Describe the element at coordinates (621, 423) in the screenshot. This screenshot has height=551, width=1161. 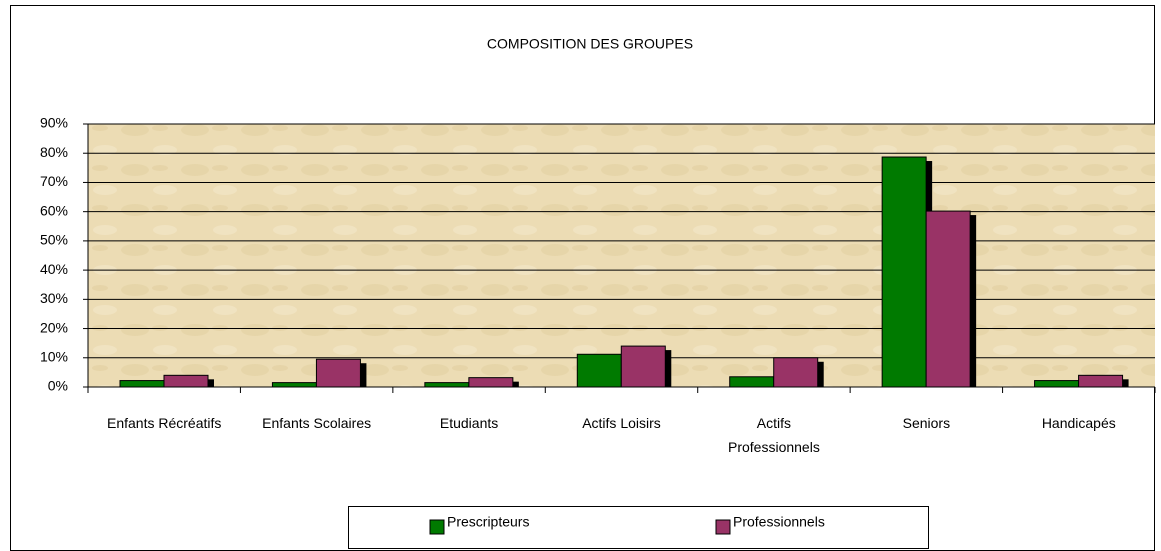
I see `x-tick-label: Actifs Loisirs` at that location.